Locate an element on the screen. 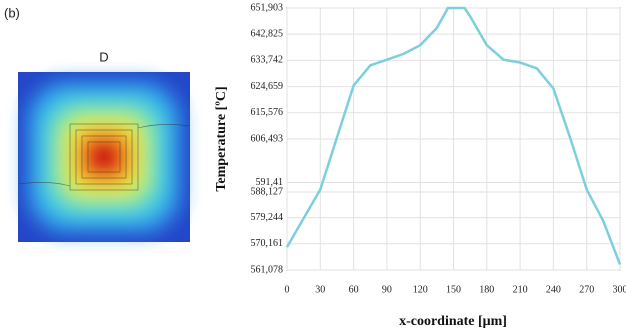 The height and width of the screenshot is (333, 626). y-tick-label: 588,127 is located at coordinates (267, 191).